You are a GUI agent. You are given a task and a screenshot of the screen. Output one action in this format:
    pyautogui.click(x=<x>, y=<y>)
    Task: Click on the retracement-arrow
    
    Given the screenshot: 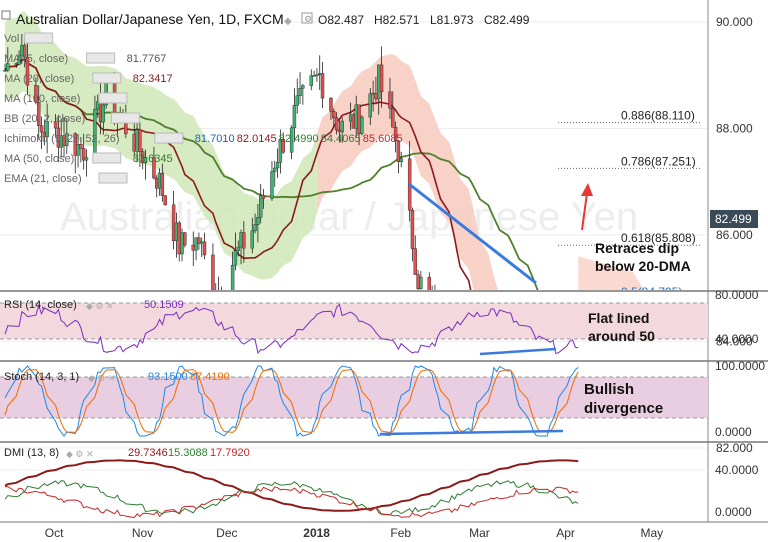 What is the action you would take?
    pyautogui.click(x=584, y=211)
    